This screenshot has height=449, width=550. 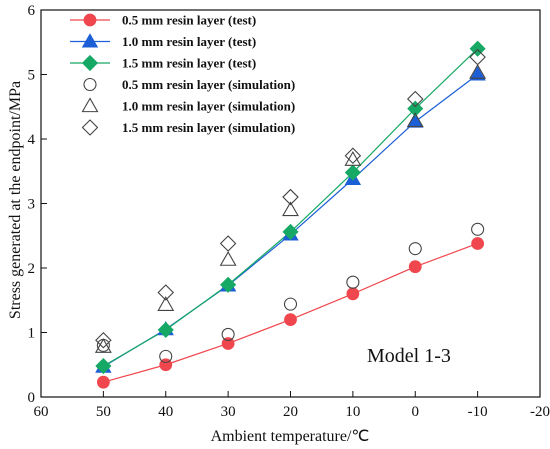 What do you see at coordinates (165, 412) in the screenshot?
I see `x-tick-label-2: 40` at bounding box center [165, 412].